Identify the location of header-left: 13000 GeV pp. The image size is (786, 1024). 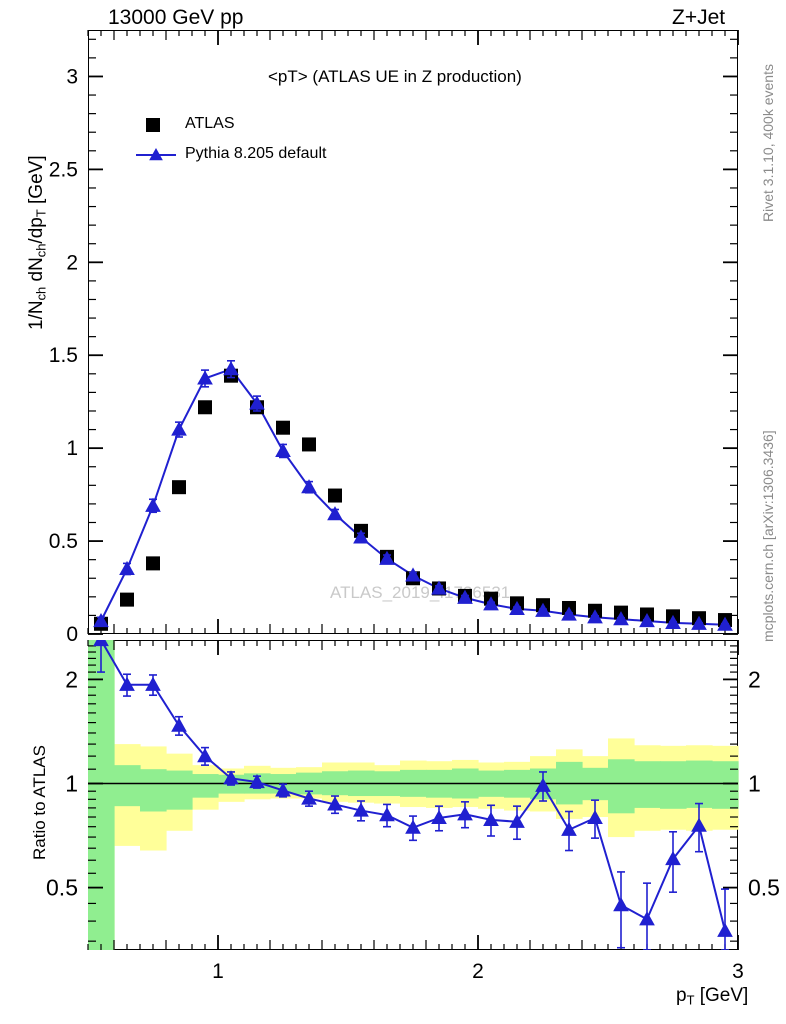
(176, 17).